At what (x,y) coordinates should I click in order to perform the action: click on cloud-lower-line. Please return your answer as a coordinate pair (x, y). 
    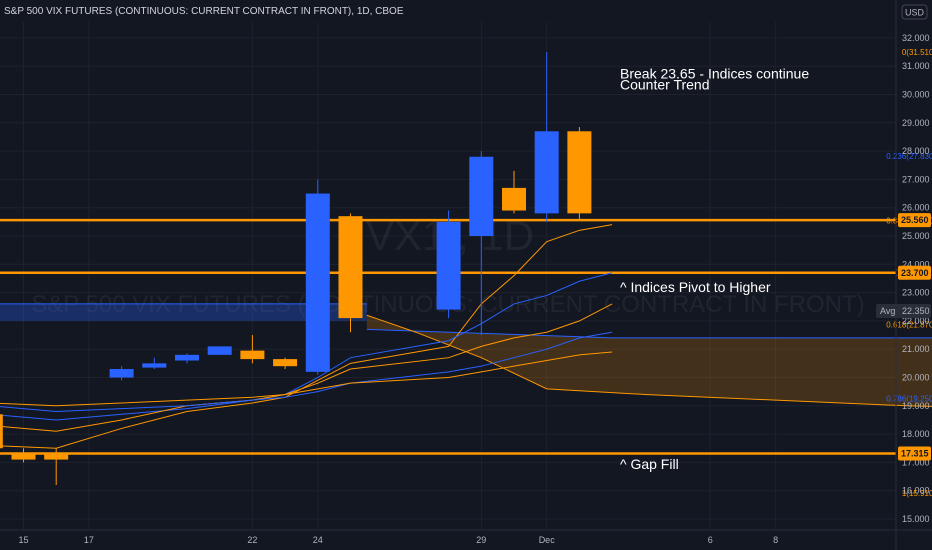
    Looking at the image, I should click on (649, 360).